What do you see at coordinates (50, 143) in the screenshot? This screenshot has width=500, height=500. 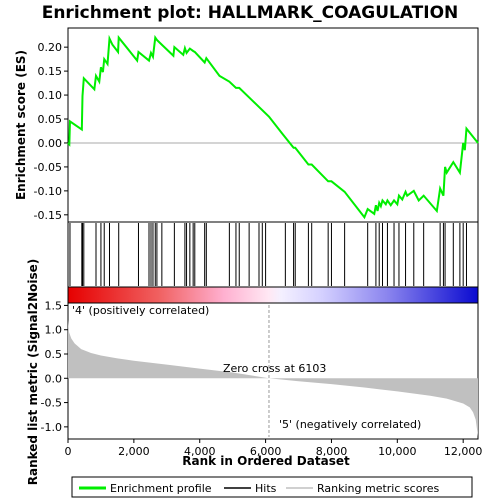 I see `es-y-tick-label: 0.00` at bounding box center [50, 143].